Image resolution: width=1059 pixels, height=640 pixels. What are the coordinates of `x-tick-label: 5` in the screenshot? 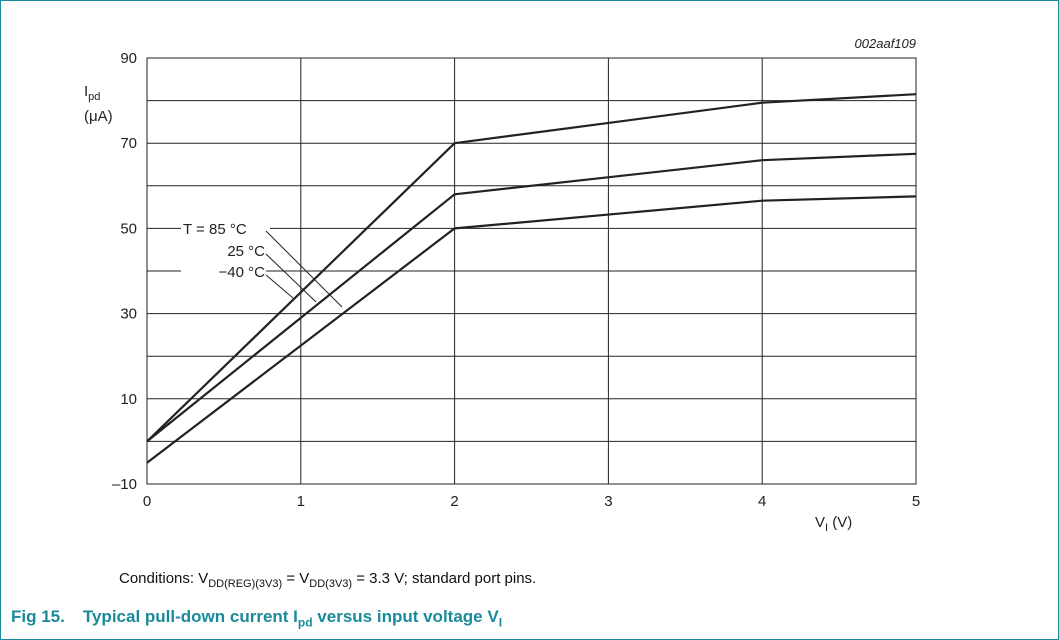 It's located at (916, 501).